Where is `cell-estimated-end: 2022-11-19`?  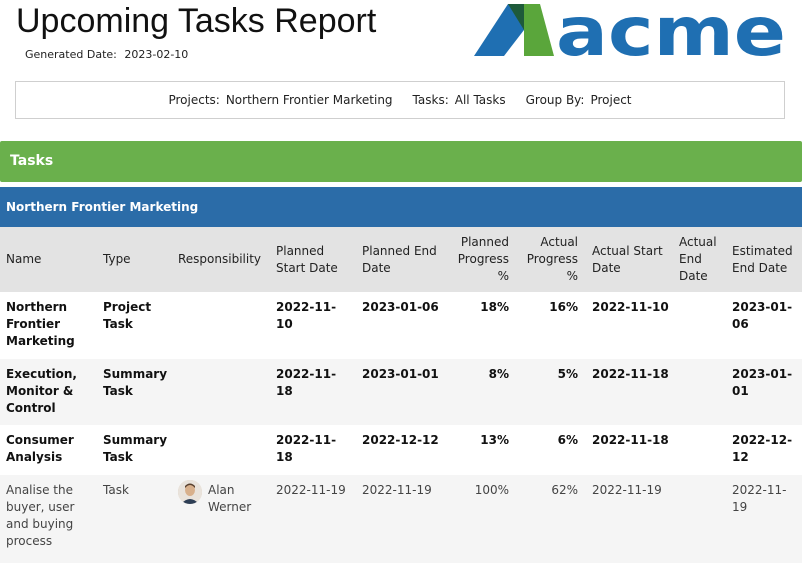
cell-estimated-end: 2022-11-19 is located at coordinates (764, 519).